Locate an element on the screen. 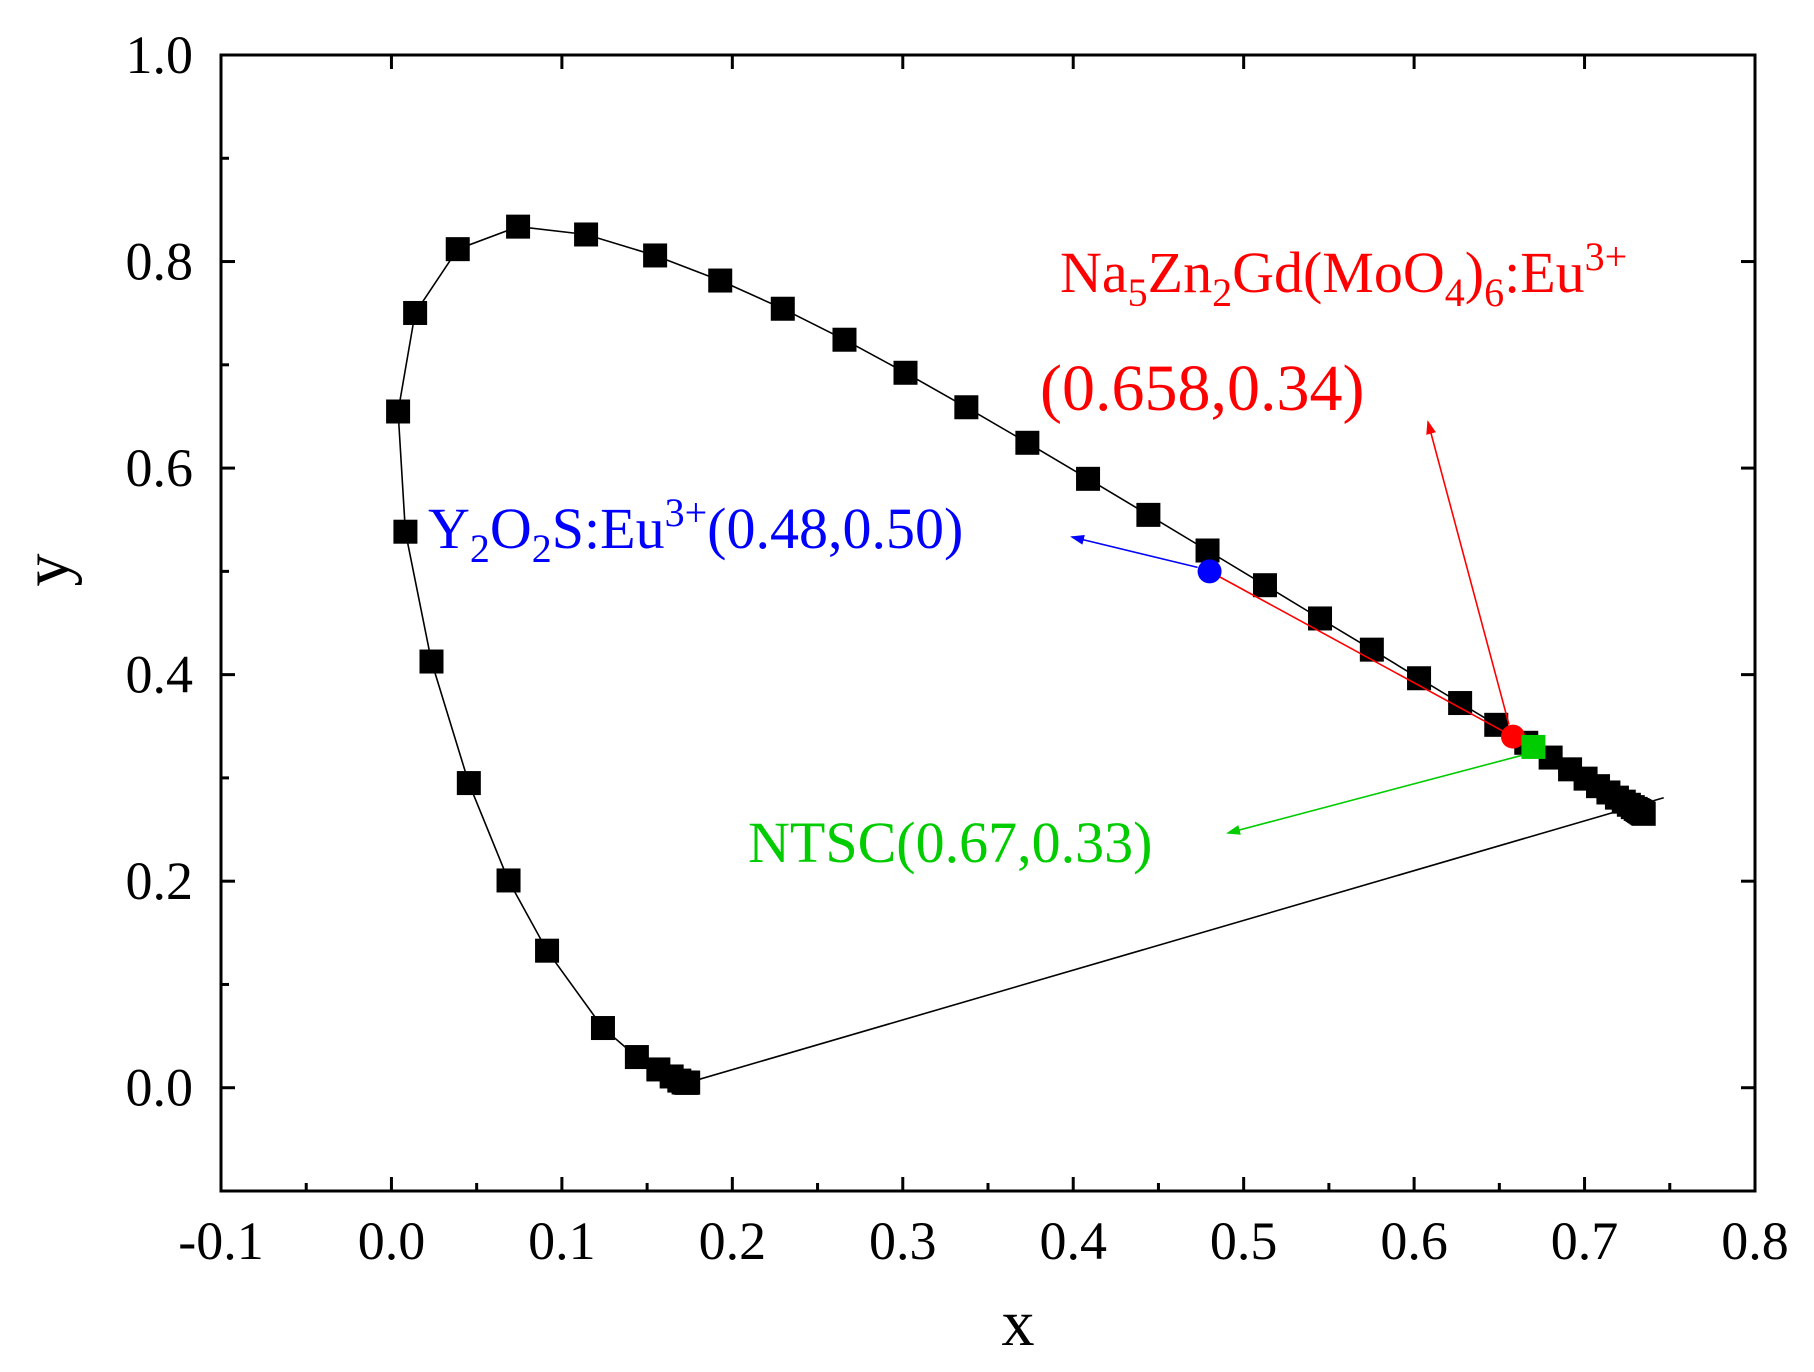 This screenshot has height=1372, width=1814. annotation-na5-formula: Na5Zn2Gd(MoO4)6:Eu3+ is located at coordinates (1343, 274).